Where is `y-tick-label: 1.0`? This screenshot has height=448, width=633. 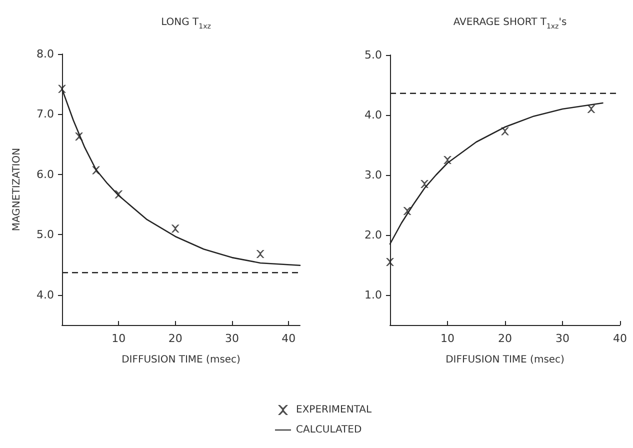 y-tick-label: 1.0 is located at coordinates (373, 295).